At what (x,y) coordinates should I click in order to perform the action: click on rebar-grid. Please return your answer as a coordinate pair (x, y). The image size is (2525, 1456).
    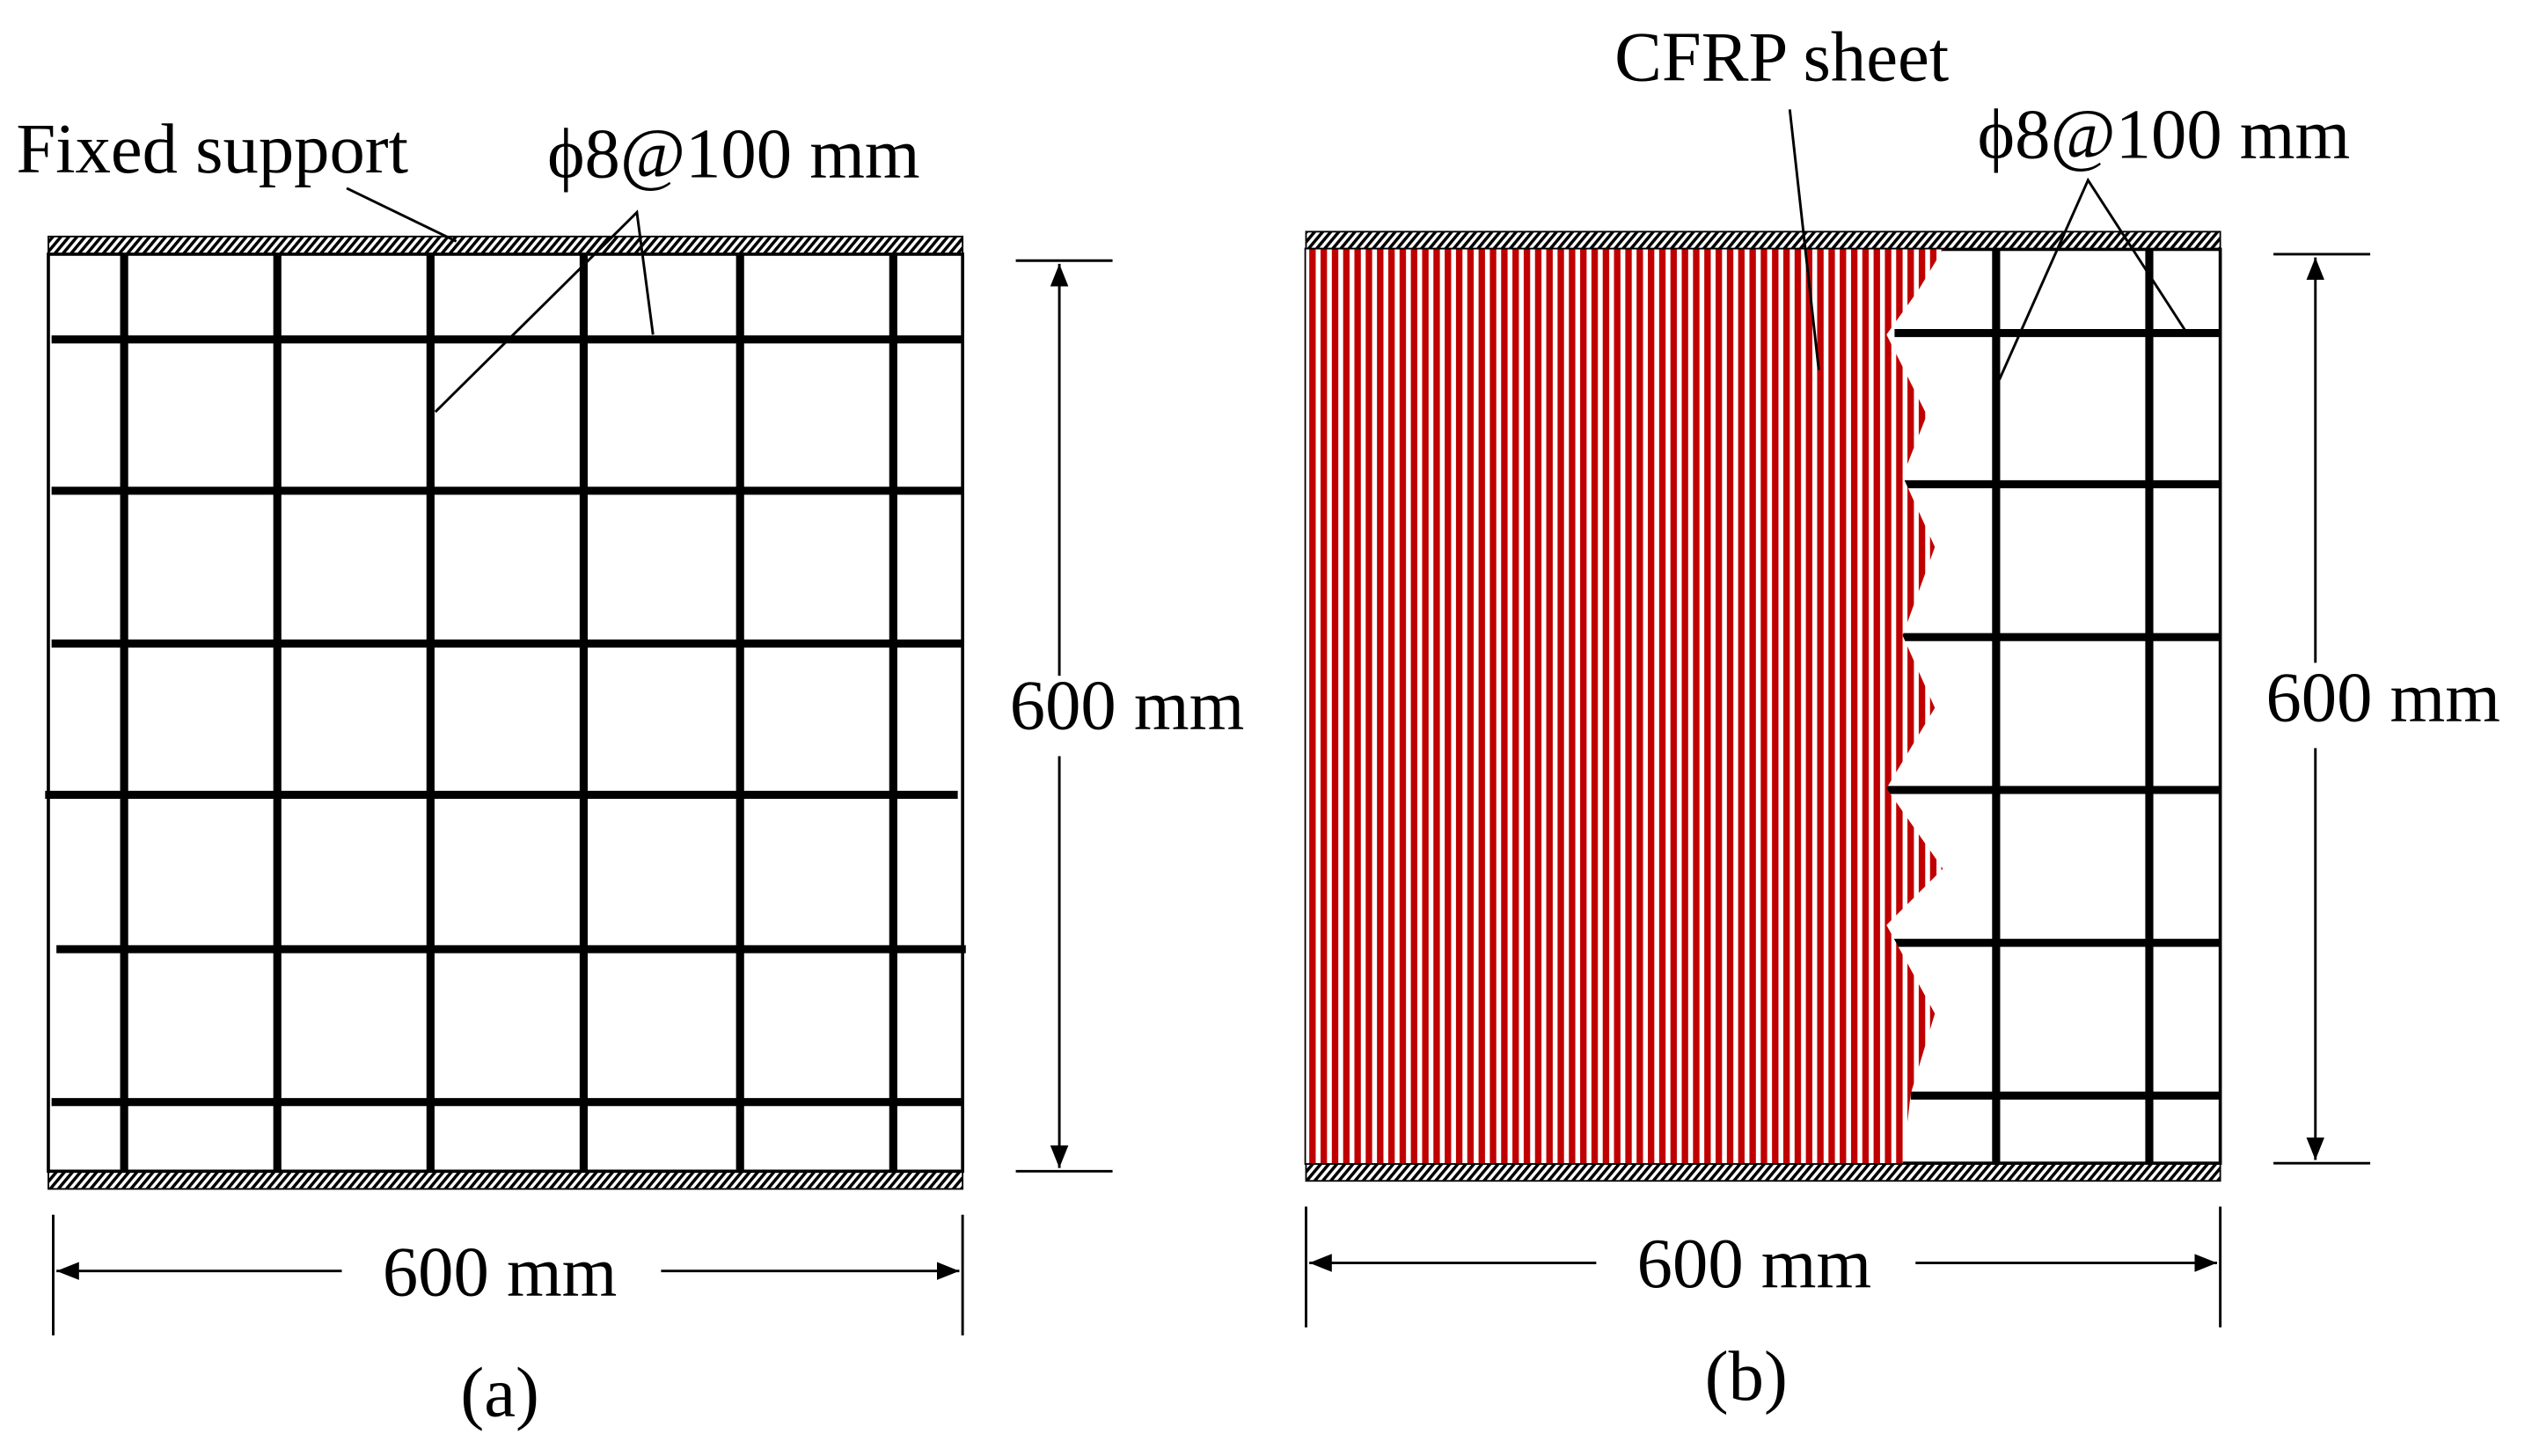
    Looking at the image, I should click on (2053, 706).